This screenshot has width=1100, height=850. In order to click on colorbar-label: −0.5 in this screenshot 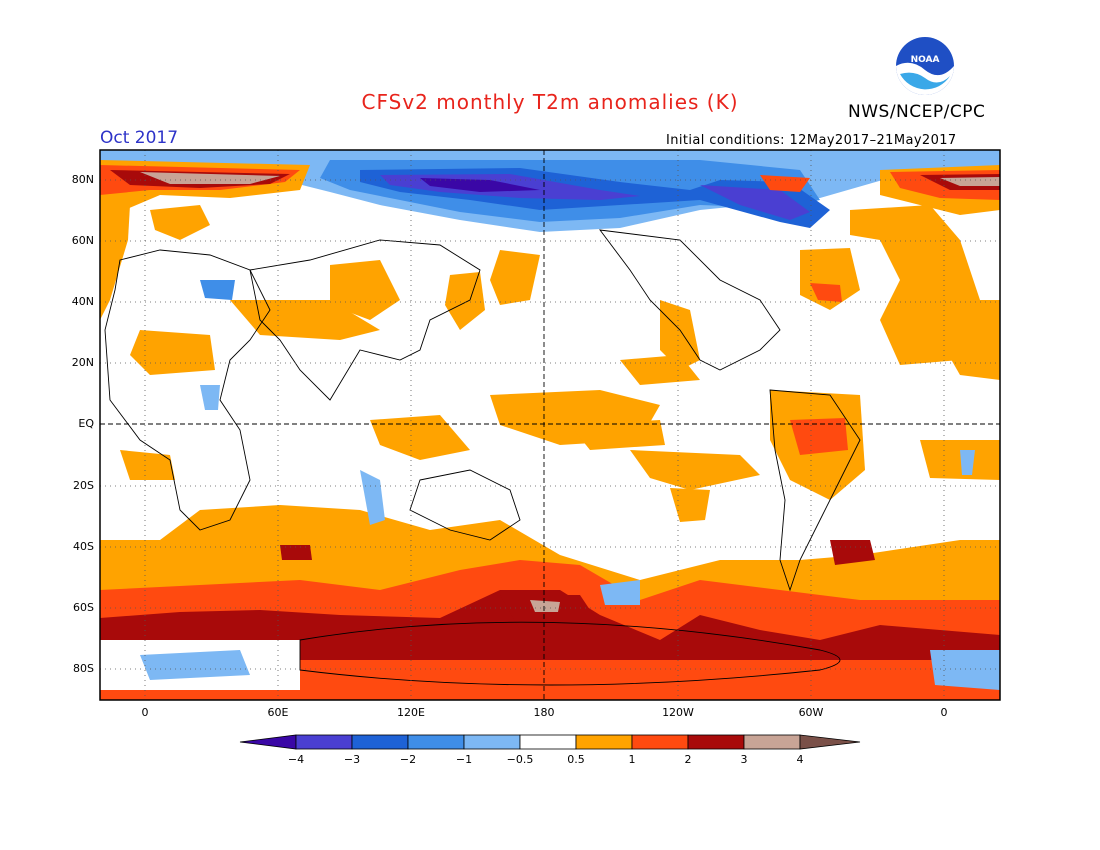, I will do `click(520, 759)`.